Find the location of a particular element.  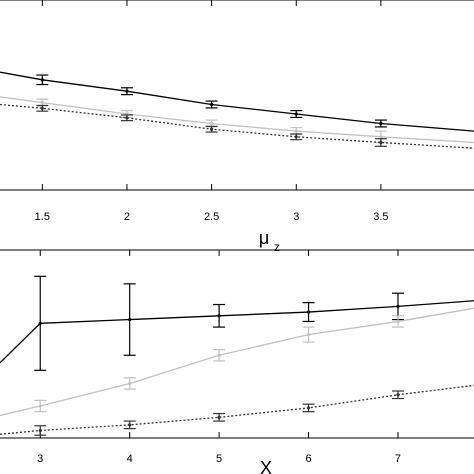

x-axis-title-subscript: z is located at coordinates (277, 247).